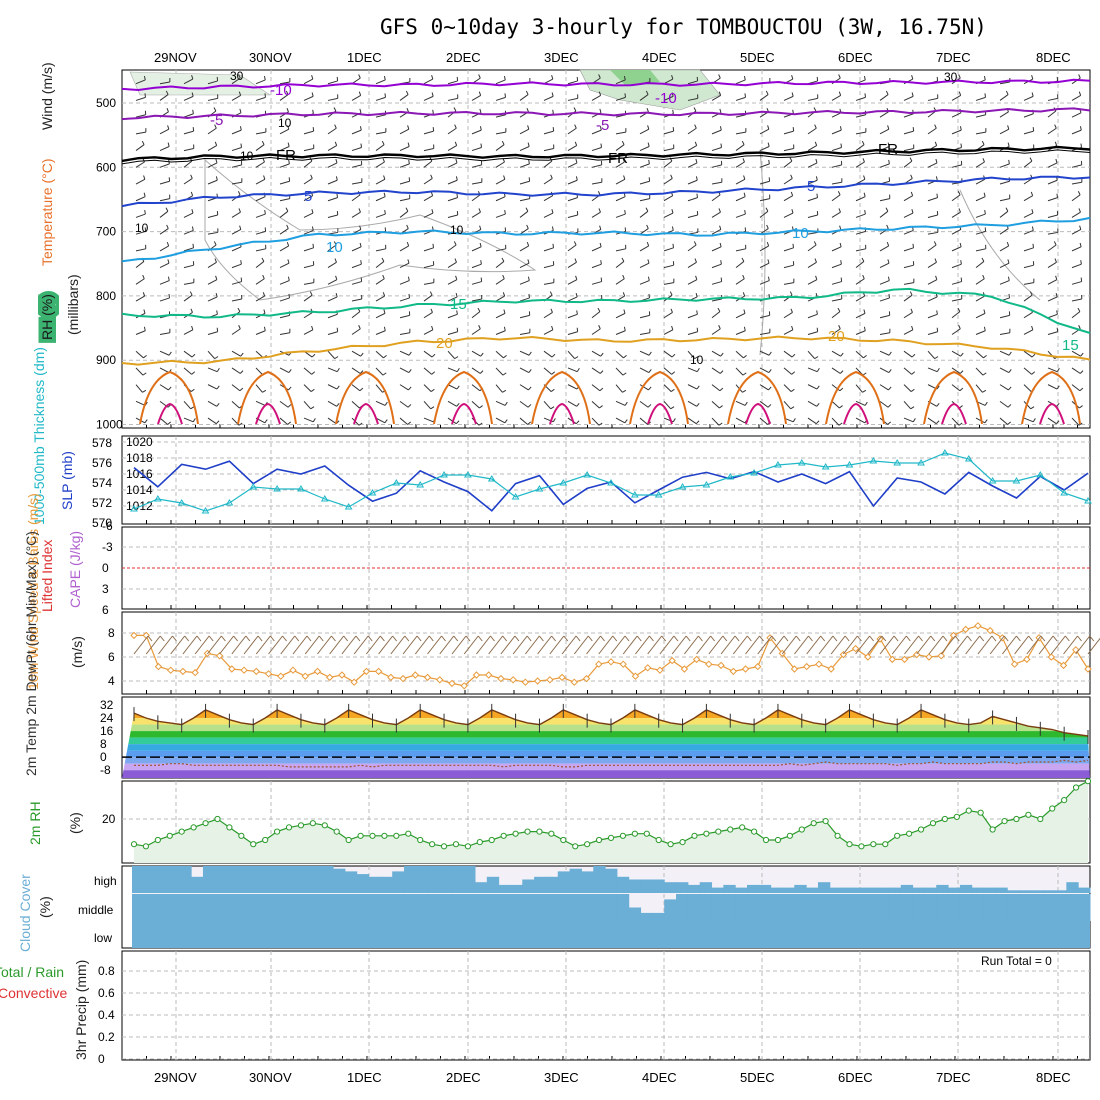 The height and width of the screenshot is (1100, 1100). What do you see at coordinates (107, 547) in the screenshot?
I see `li-tick--3: -3` at bounding box center [107, 547].